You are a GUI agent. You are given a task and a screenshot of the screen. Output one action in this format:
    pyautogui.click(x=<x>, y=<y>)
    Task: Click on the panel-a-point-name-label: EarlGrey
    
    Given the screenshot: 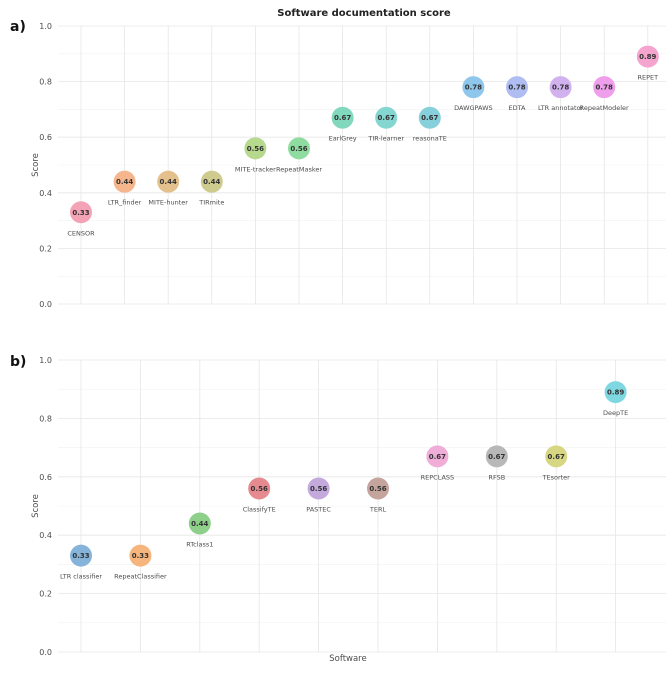 What is the action you would take?
    pyautogui.click(x=343, y=139)
    